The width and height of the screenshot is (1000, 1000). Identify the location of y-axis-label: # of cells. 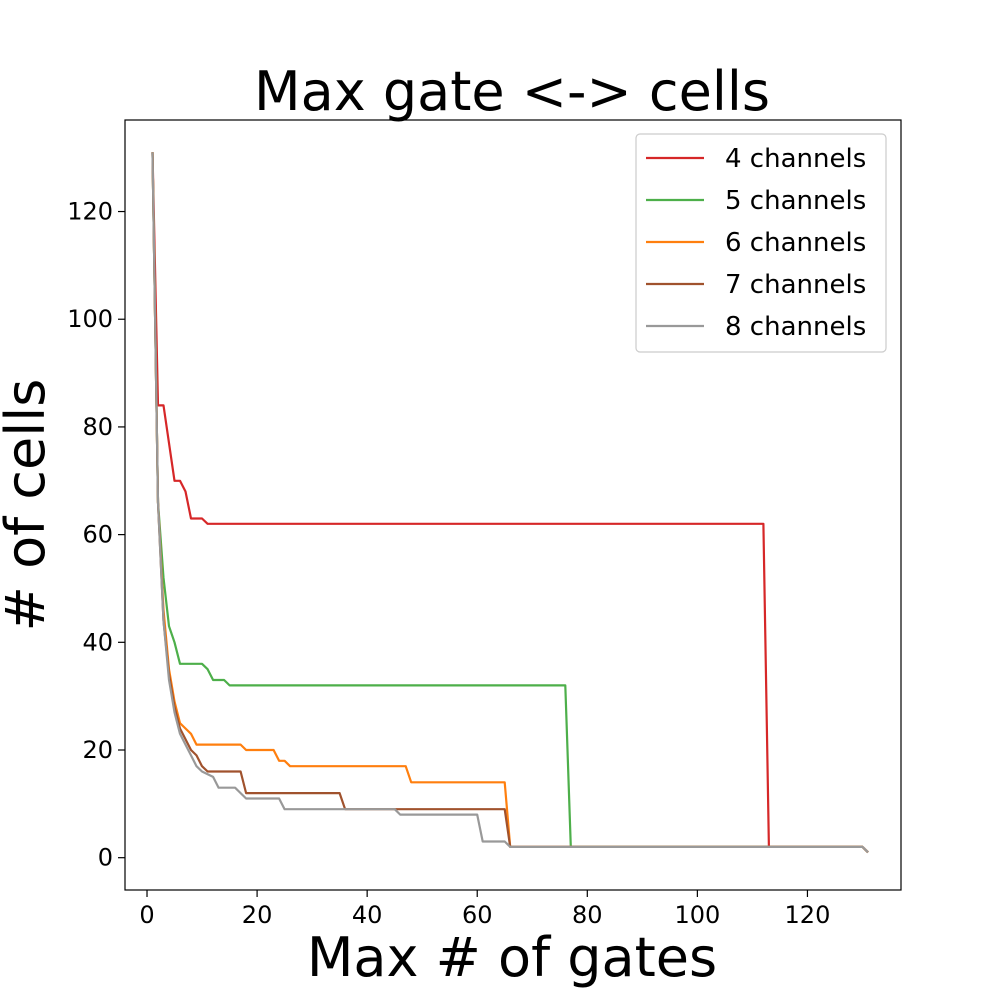
(28, 505).